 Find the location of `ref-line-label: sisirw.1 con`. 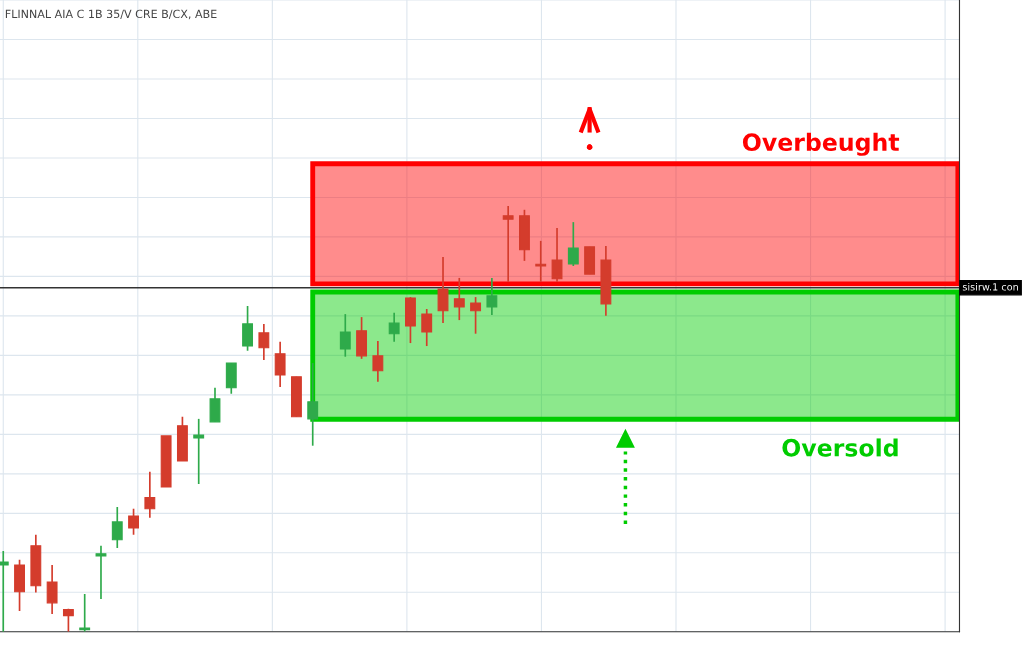

ref-line-label: sisirw.1 con is located at coordinates (990, 287).